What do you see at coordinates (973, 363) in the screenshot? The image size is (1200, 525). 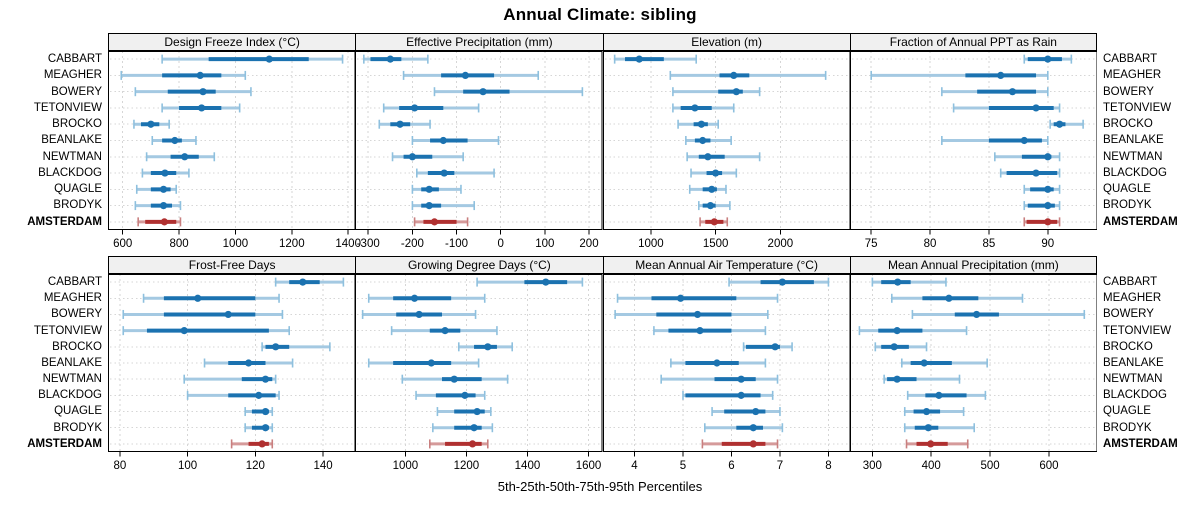 I see `panel-svg-mean-annual-precipitation` at bounding box center [973, 363].